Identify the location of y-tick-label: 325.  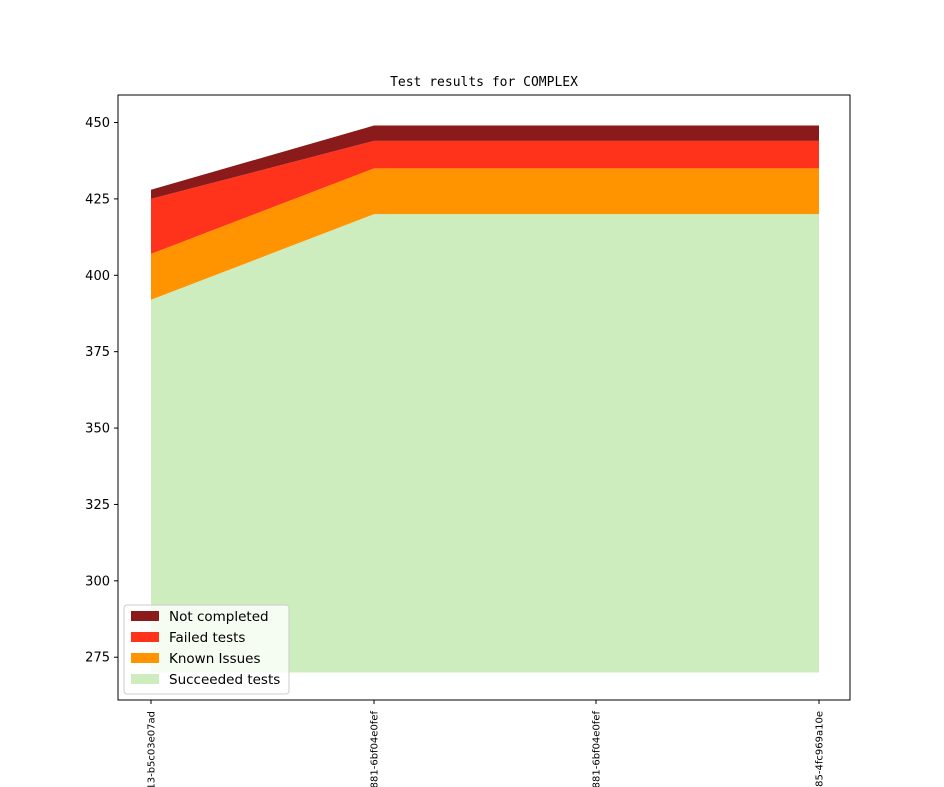
(97, 505).